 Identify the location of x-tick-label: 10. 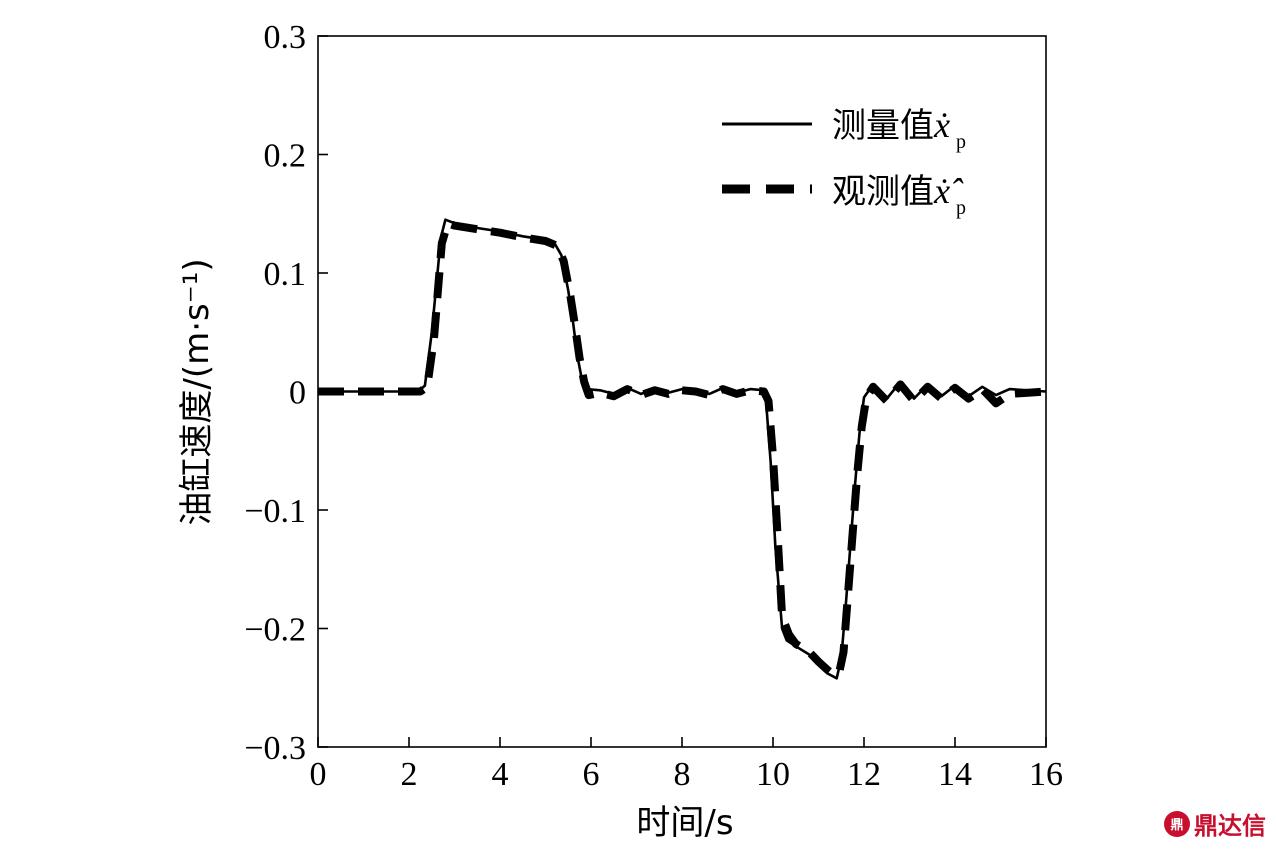
(773, 774).